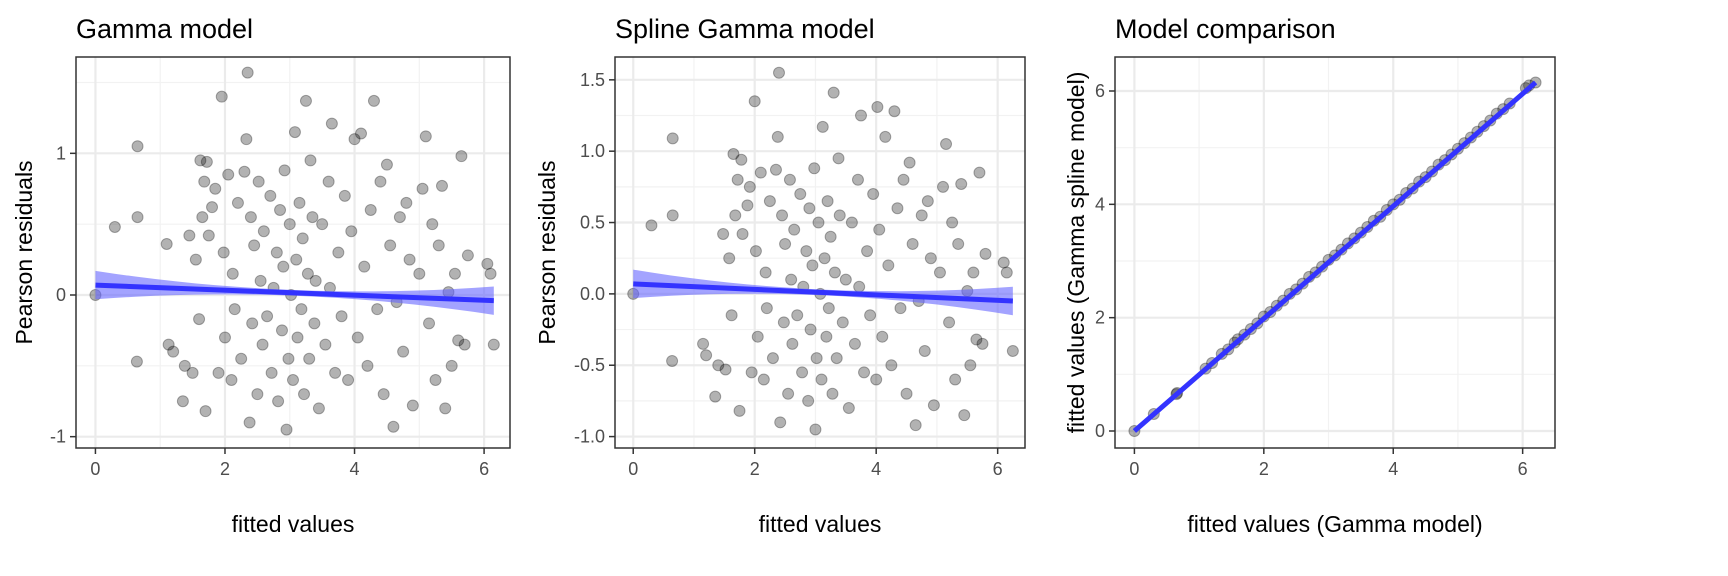  I want to click on y-tick-label: 0.0, so click(592, 294).